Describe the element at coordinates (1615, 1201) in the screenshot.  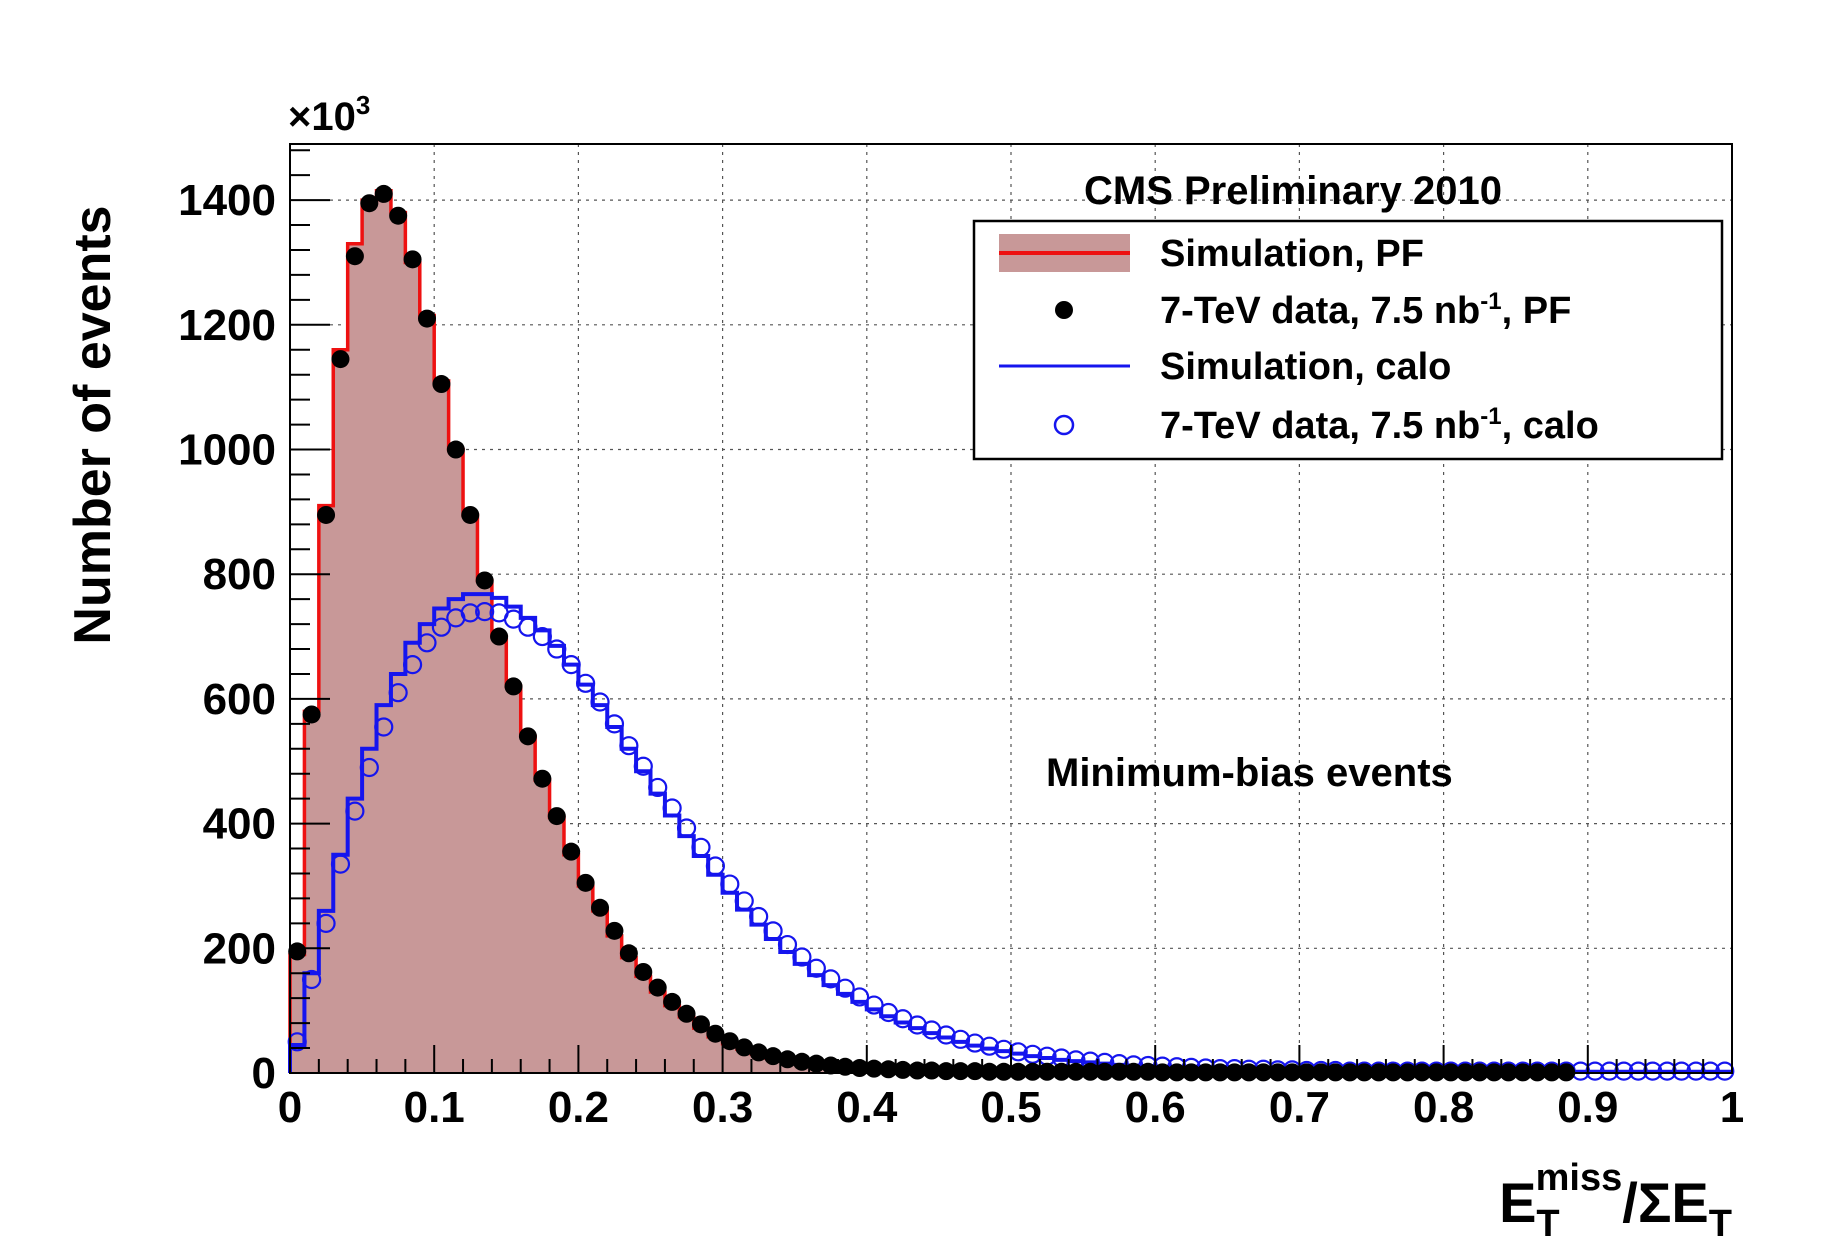
I see `x-axis-label: ETmiss/ΣET` at that location.